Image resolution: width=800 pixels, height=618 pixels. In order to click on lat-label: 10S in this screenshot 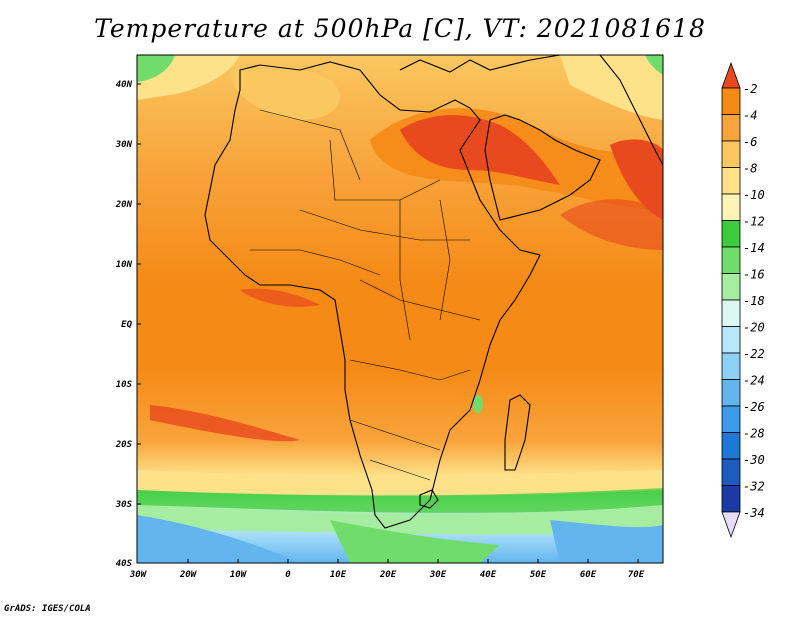, I will do `click(124, 385)`.